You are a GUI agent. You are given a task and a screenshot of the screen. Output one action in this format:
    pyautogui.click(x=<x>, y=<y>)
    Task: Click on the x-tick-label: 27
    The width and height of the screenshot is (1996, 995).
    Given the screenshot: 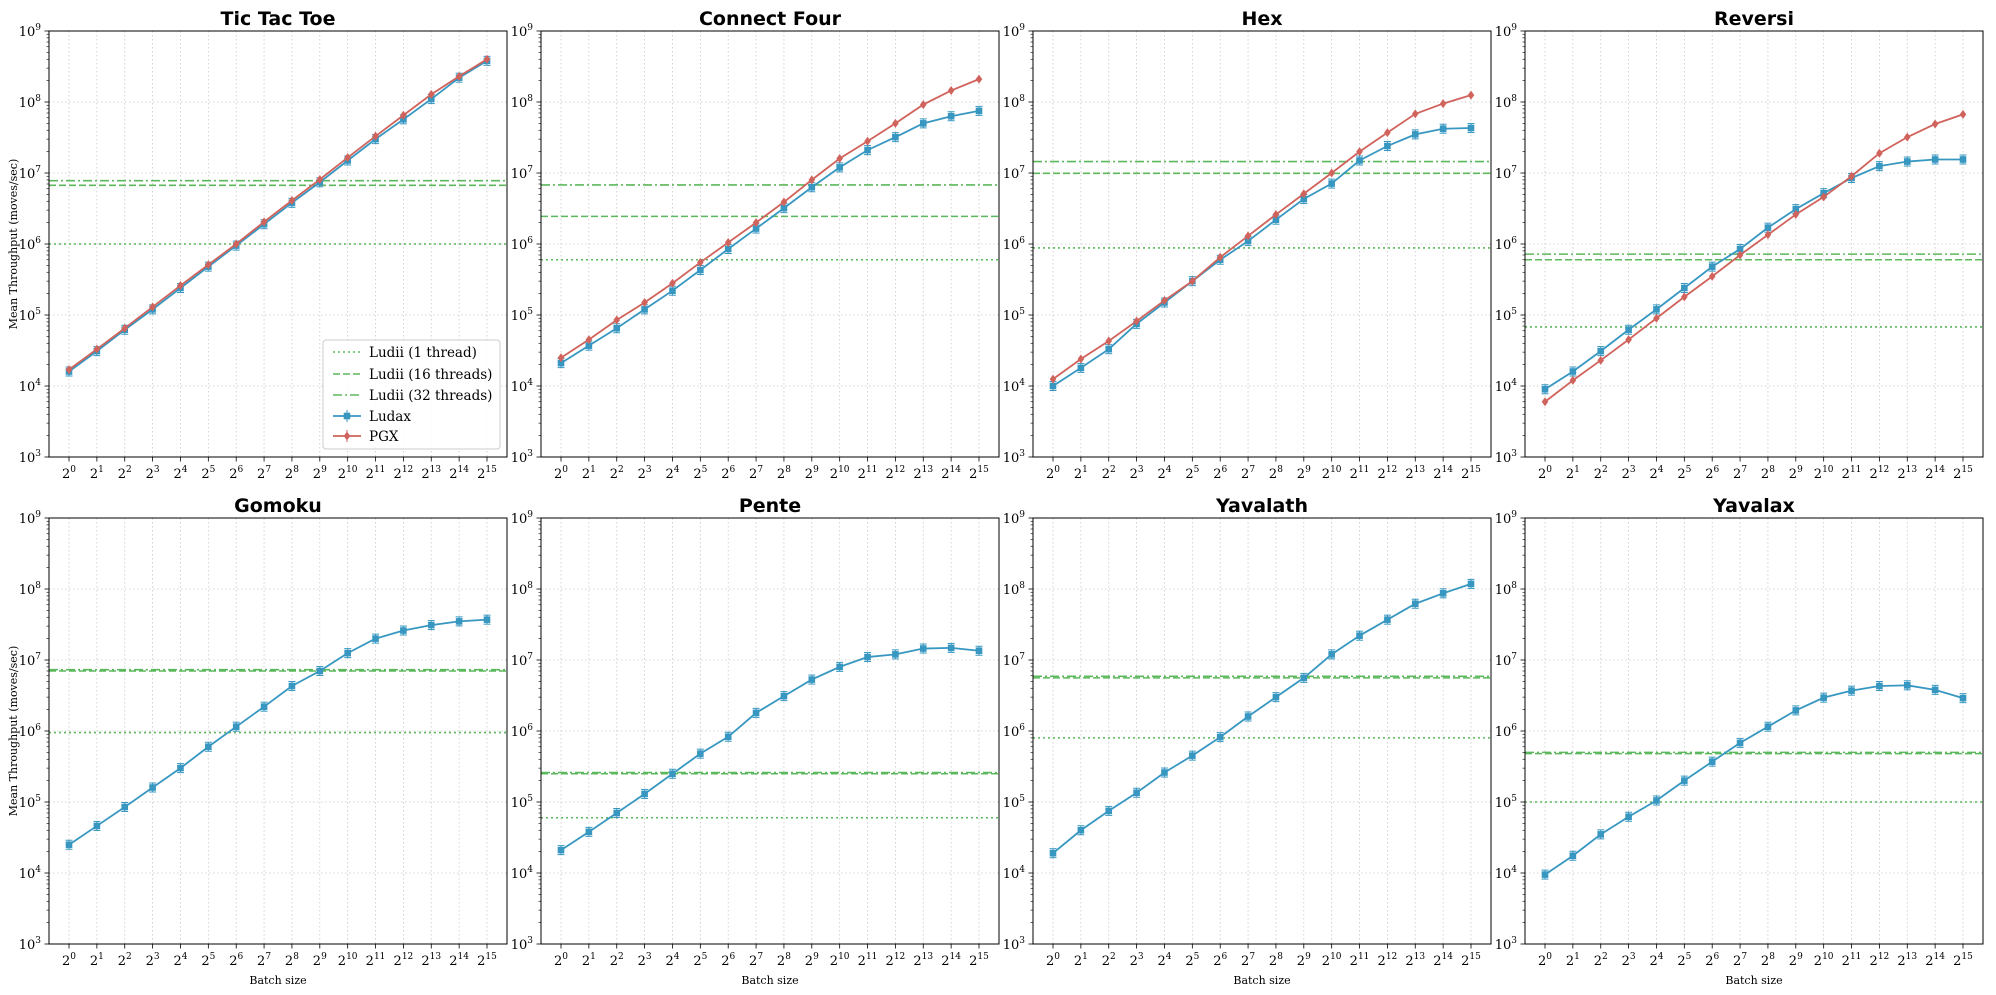 What is the action you would take?
    pyautogui.click(x=1740, y=473)
    